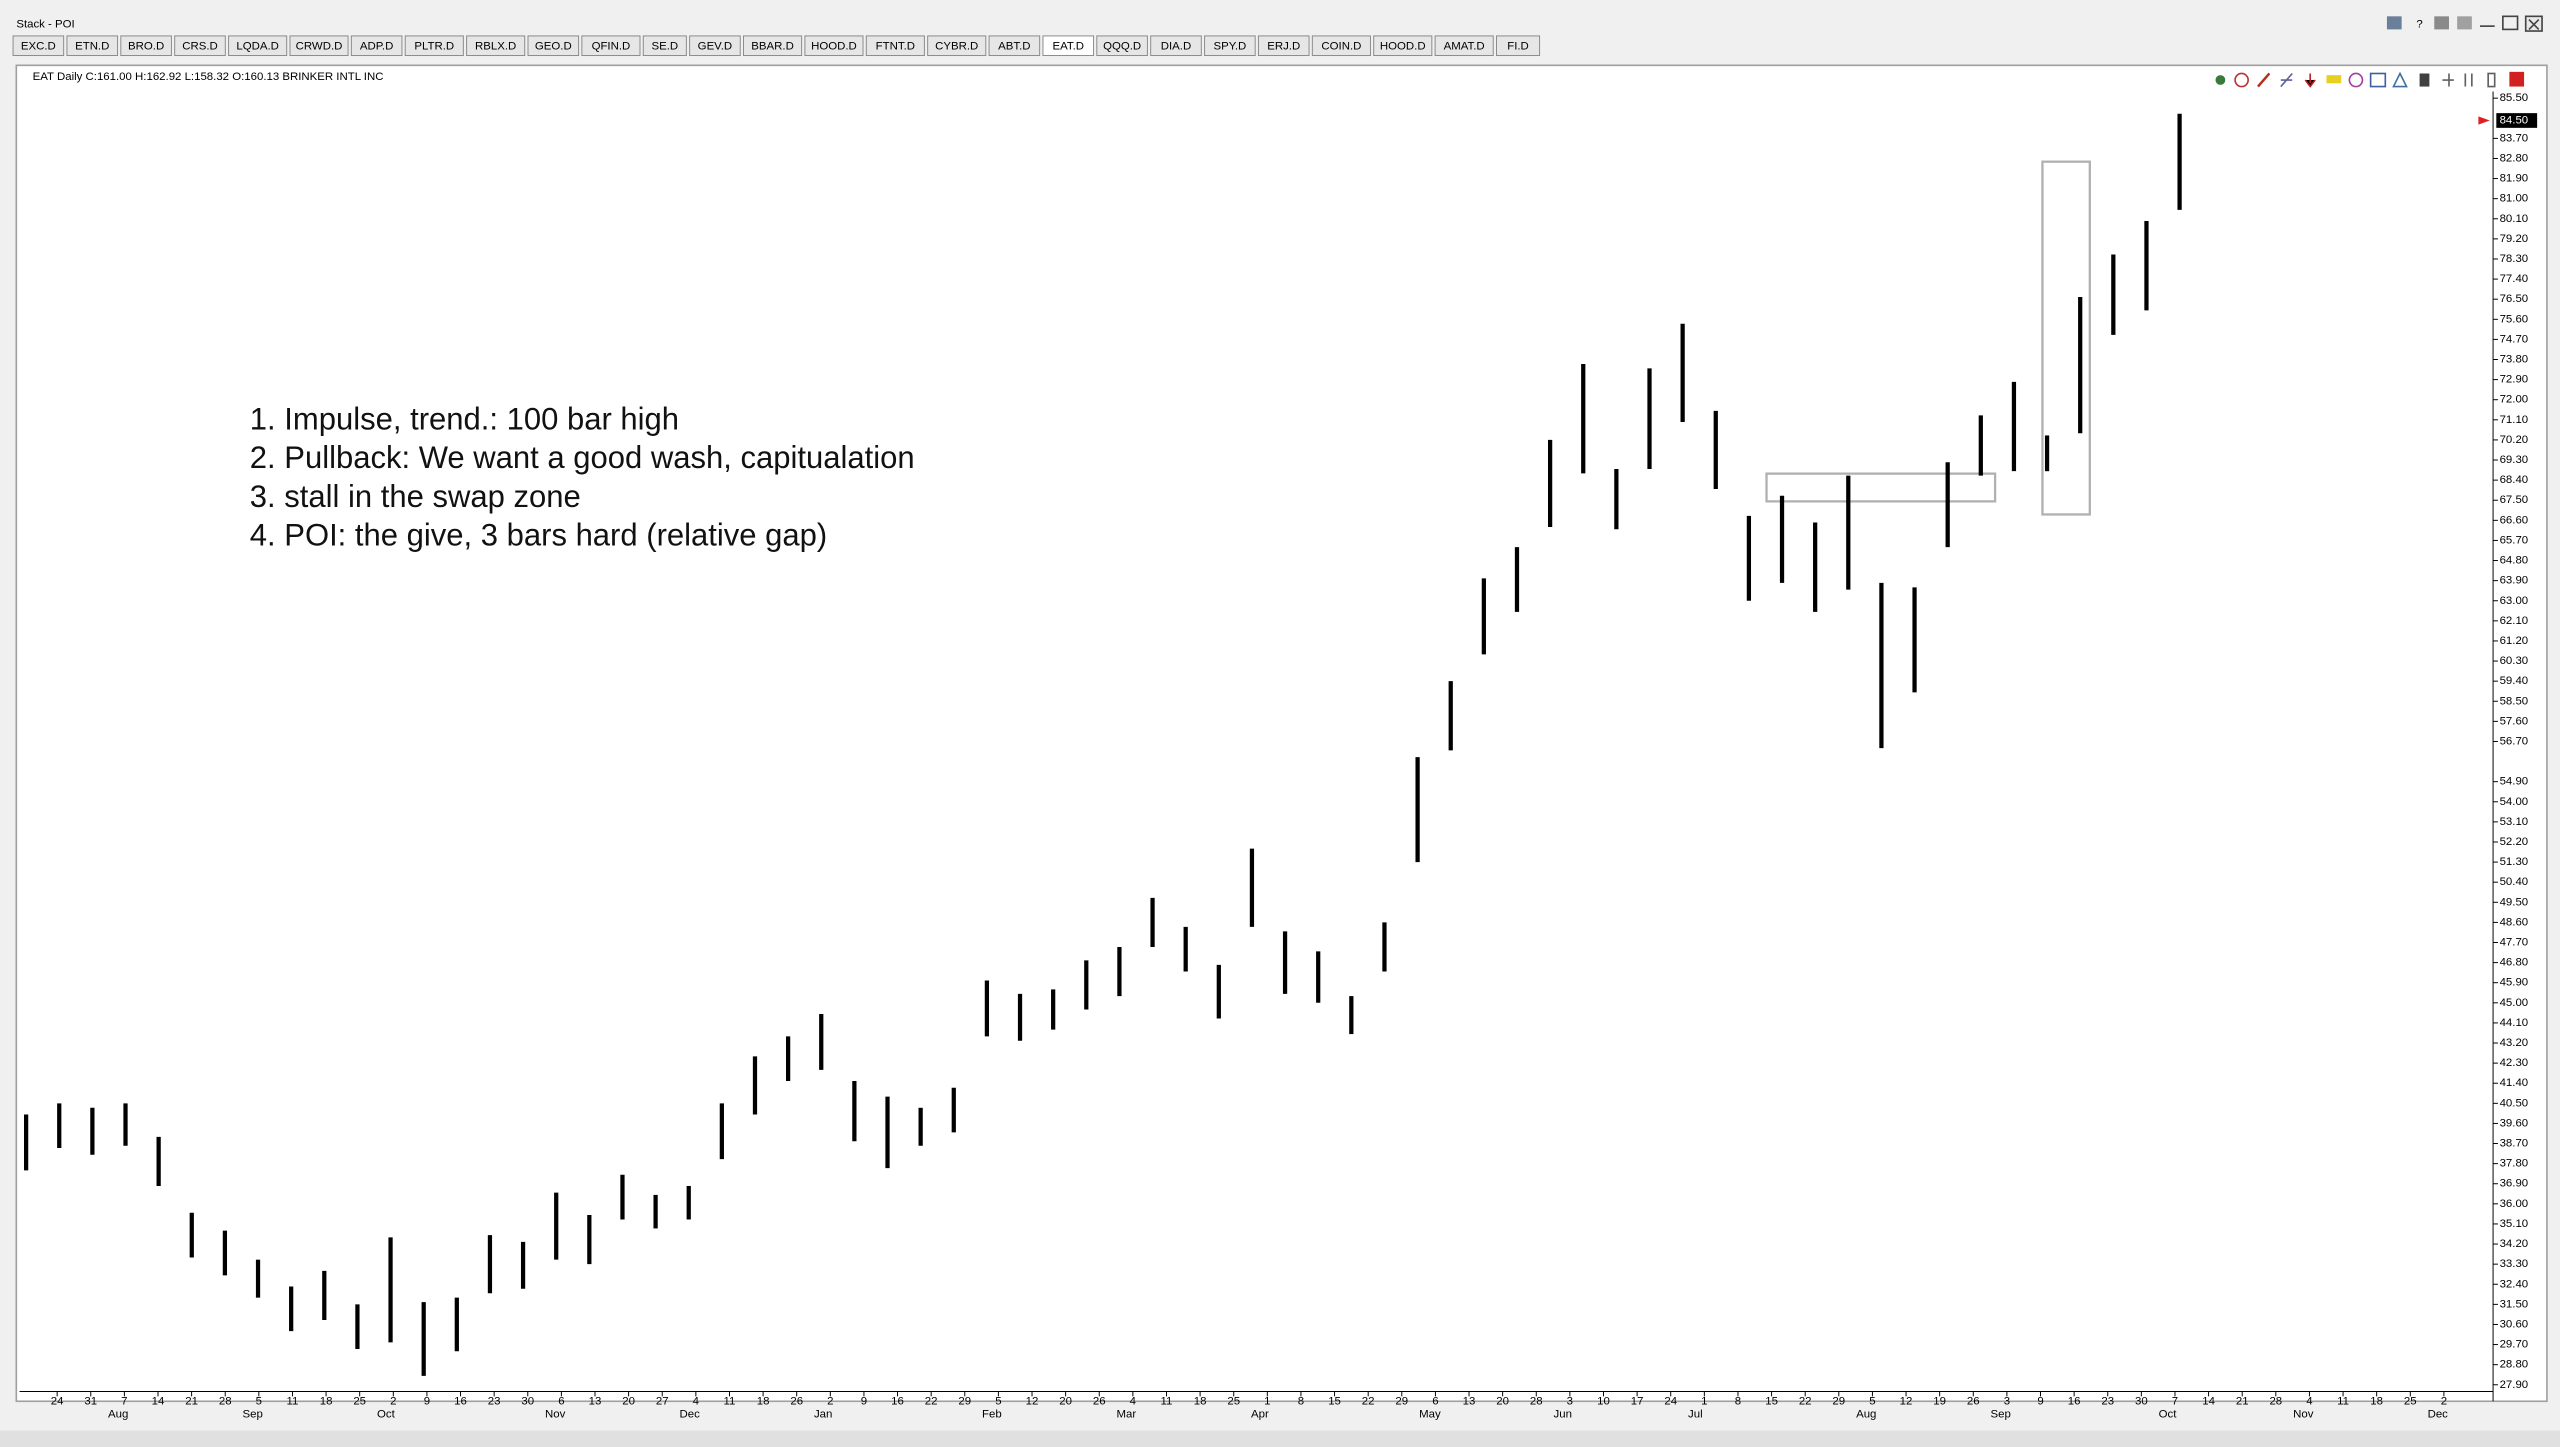 This screenshot has height=1447, width=2560. What do you see at coordinates (2514, 179) in the screenshot?
I see `y-tick-label: 81.90` at bounding box center [2514, 179].